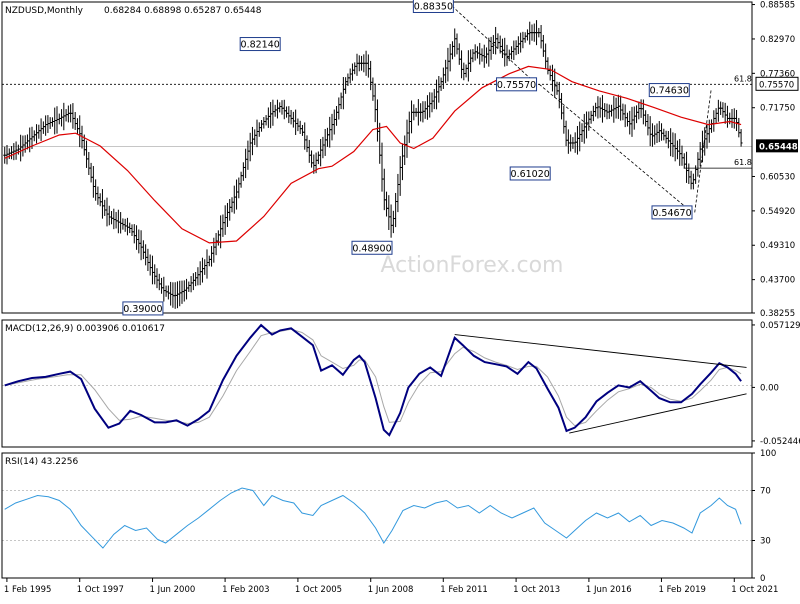 The image size is (800, 604). Describe the element at coordinates (41, 462) in the screenshot. I see `rsi-panel-title: RSI(14) 43.2256` at that location.